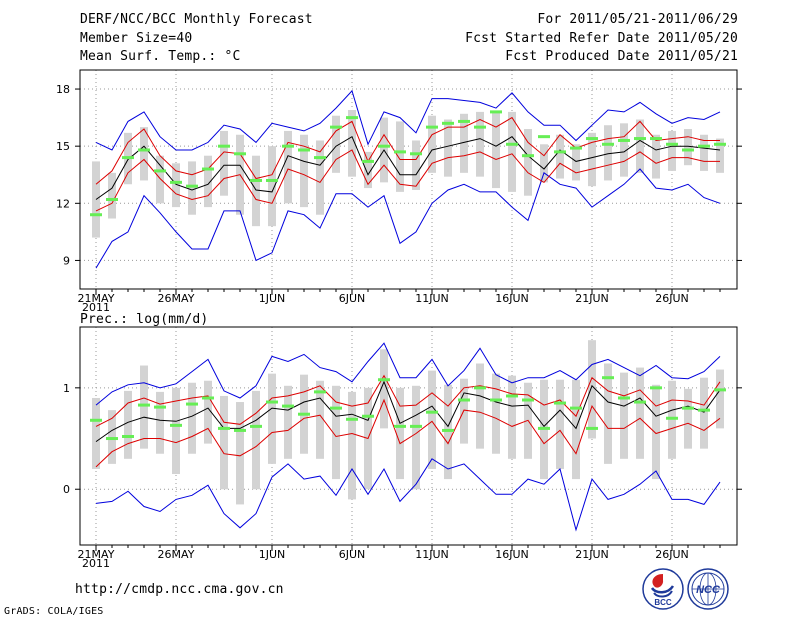 Image resolution: width=800 pixels, height=619 pixels. Describe the element at coordinates (66, 388) in the screenshot. I see `y-tick-label: 1` at that location.